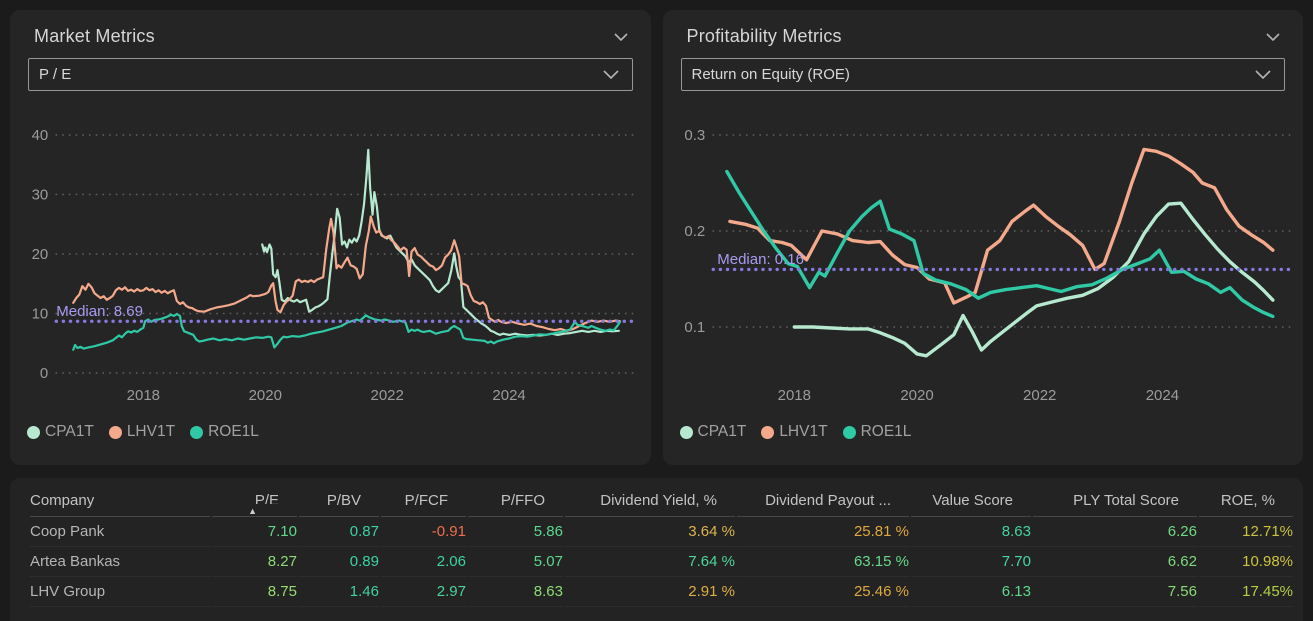 This screenshot has height=621, width=1313. Describe the element at coordinates (764, 36) in the screenshot. I see `panel-title: Profitability Metrics` at that location.